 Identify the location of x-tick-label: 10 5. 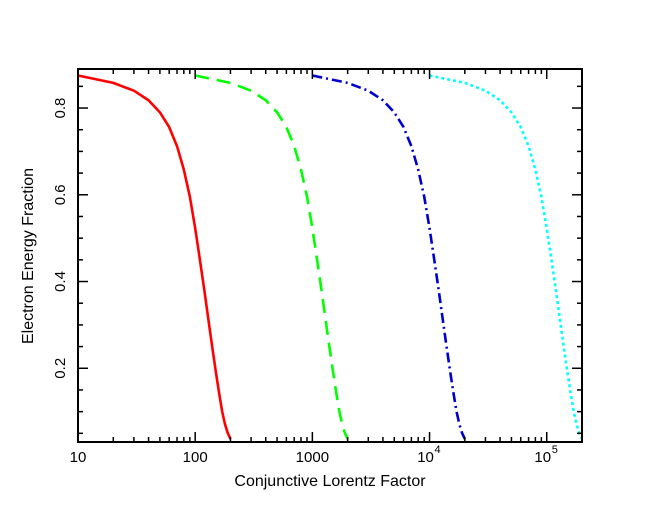
(545, 455).